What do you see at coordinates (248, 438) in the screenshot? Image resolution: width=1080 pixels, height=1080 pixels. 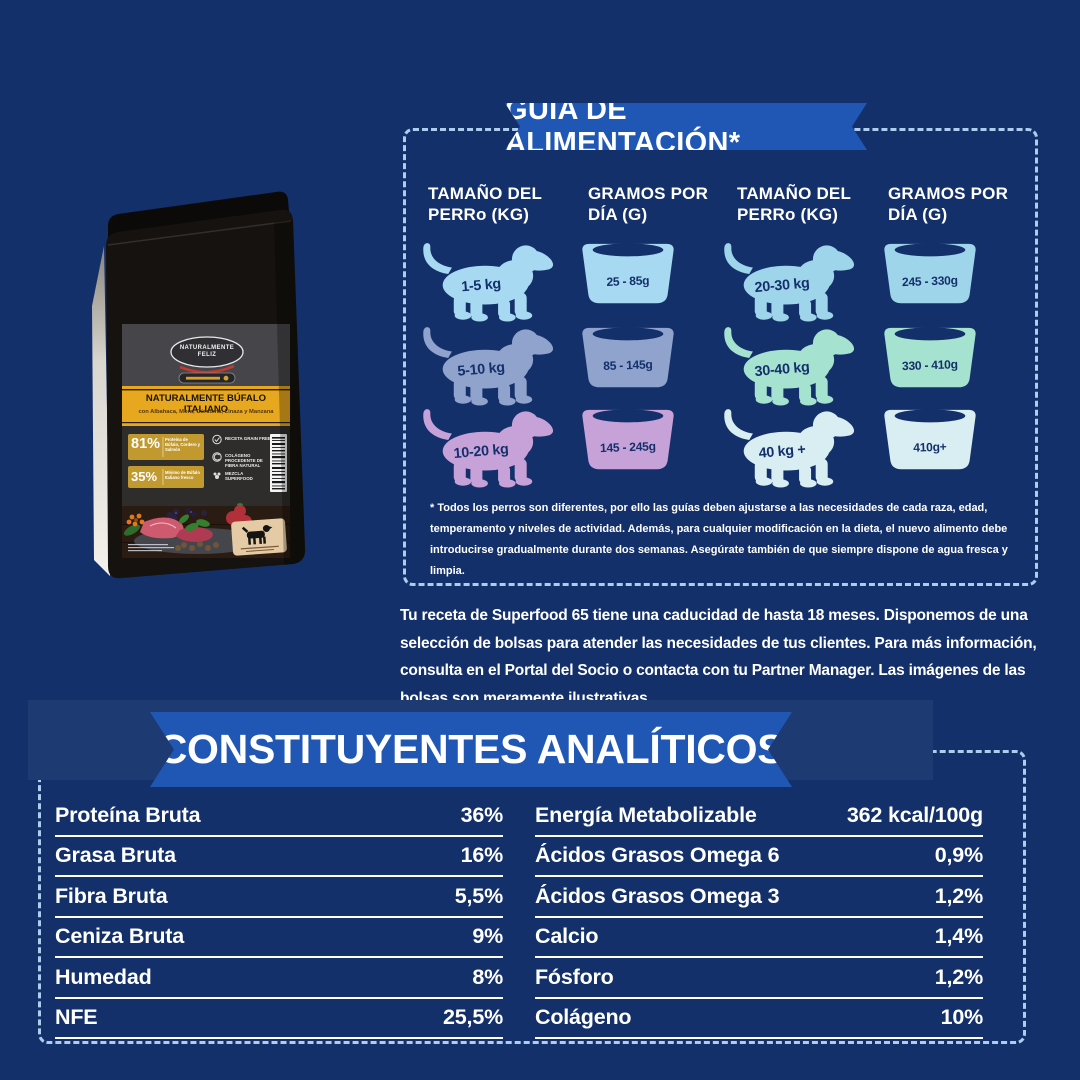 I see `claim-grain-free: RECETA GRAIN FREE` at bounding box center [248, 438].